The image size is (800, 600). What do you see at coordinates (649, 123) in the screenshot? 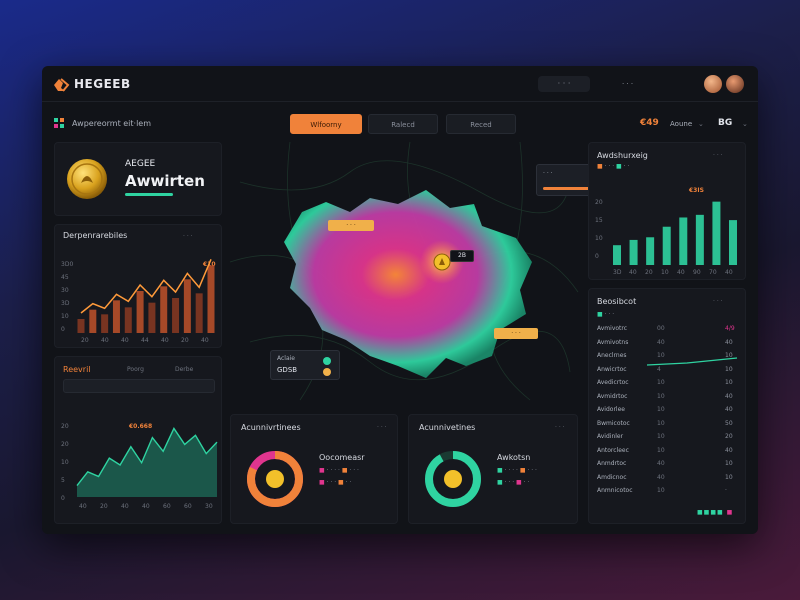
I see `currency-value: €49` at bounding box center [649, 123].